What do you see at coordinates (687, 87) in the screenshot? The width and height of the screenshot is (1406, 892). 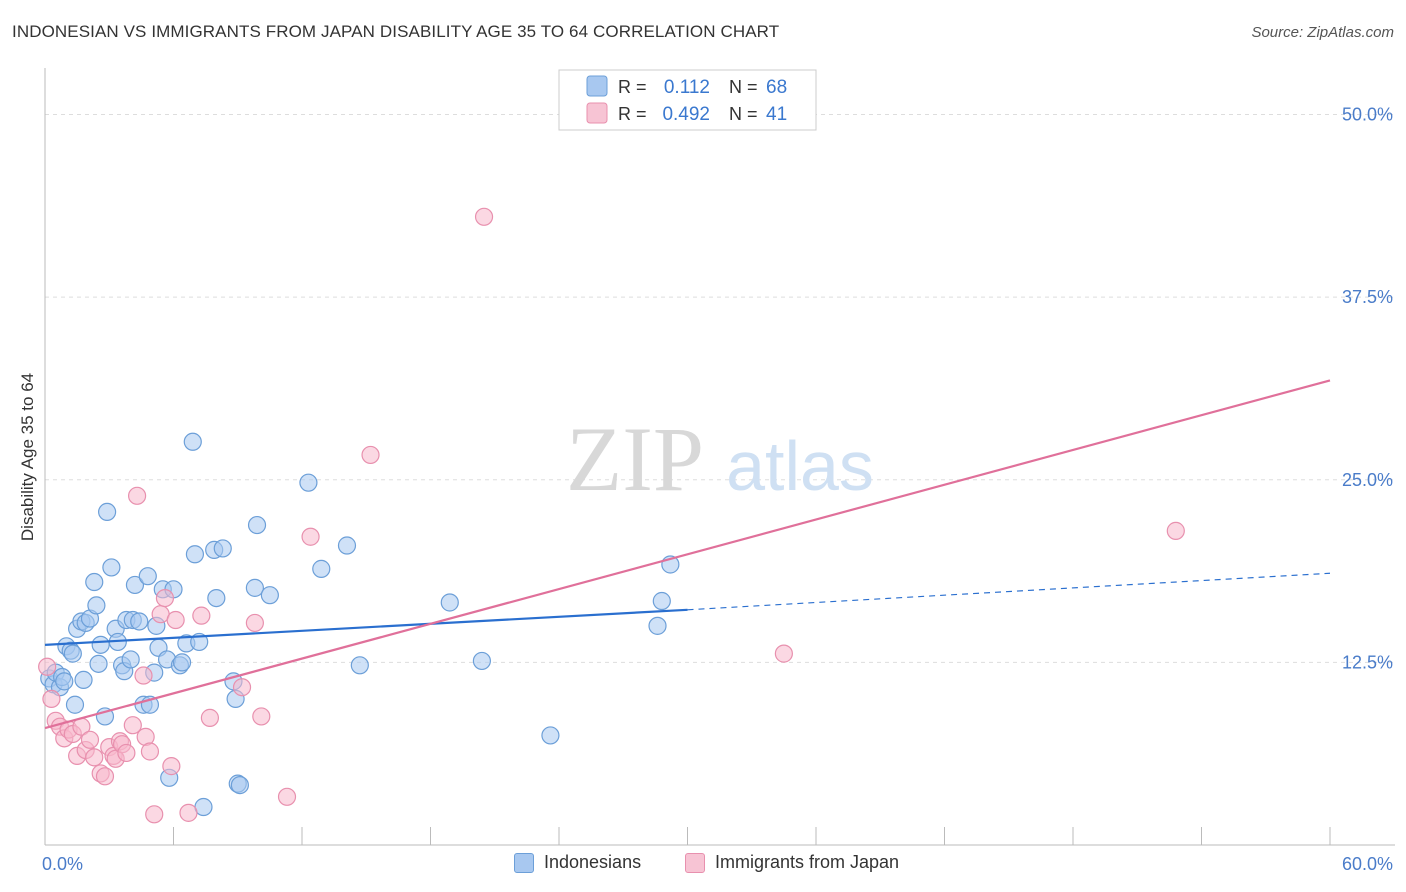 I see `legend-r-value: 0.112` at bounding box center [687, 87].